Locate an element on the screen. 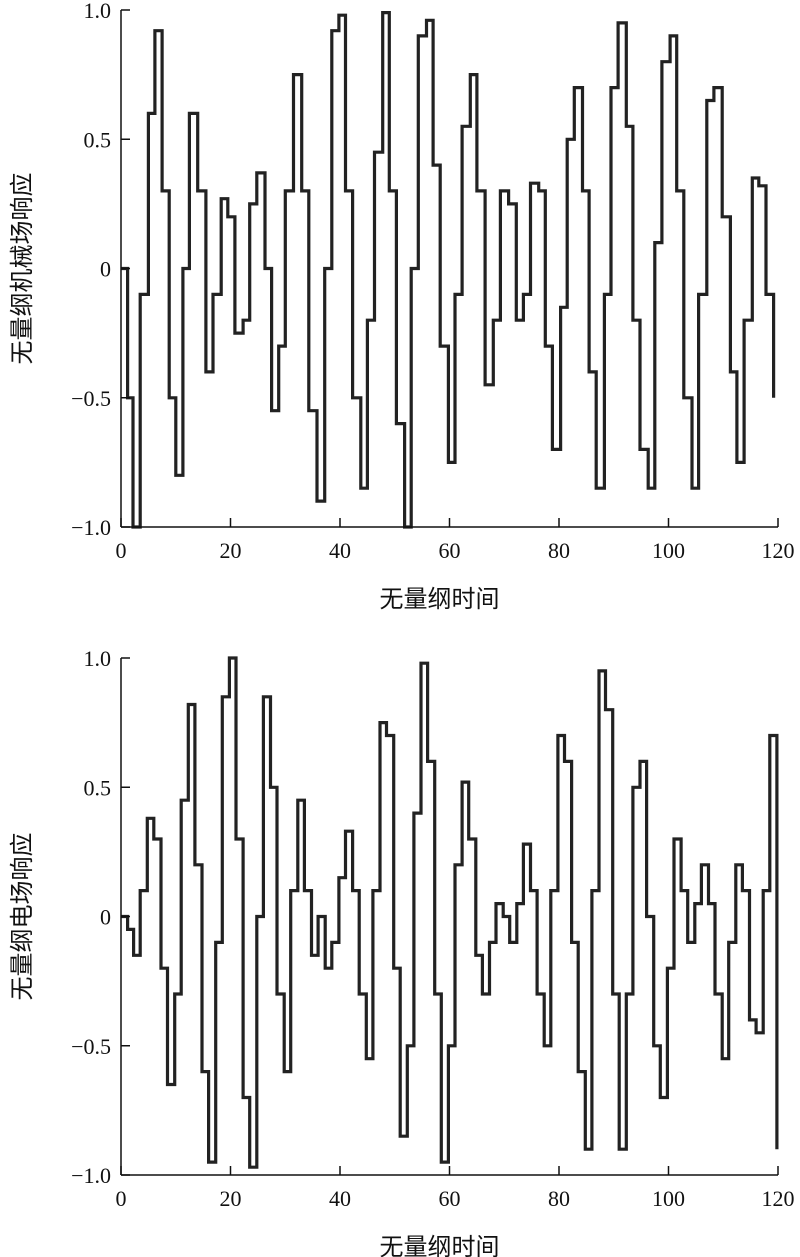 This screenshot has height=1257, width=800. top-x-tick-label: 40 is located at coordinates (340, 550).